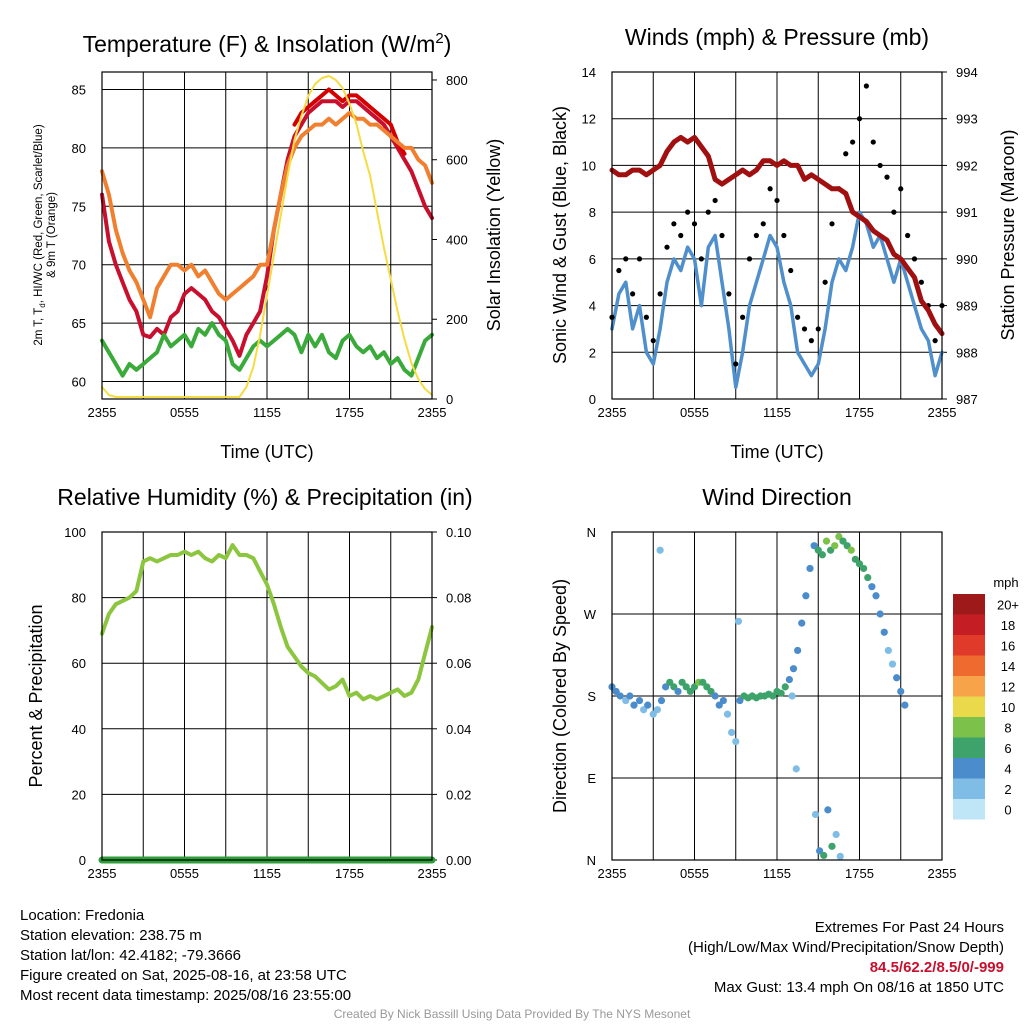  Describe the element at coordinates (1007, 768) in the screenshot. I see `colorbar-label: 4` at that location.